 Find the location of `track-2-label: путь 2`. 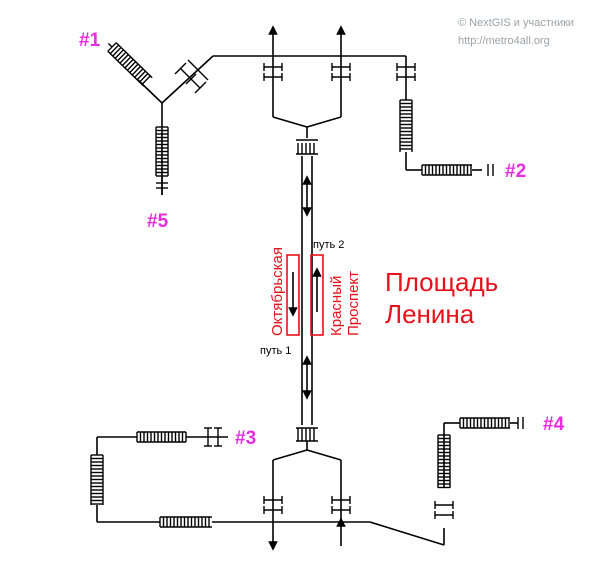

track-2-label: путь 2 is located at coordinates (328, 245).